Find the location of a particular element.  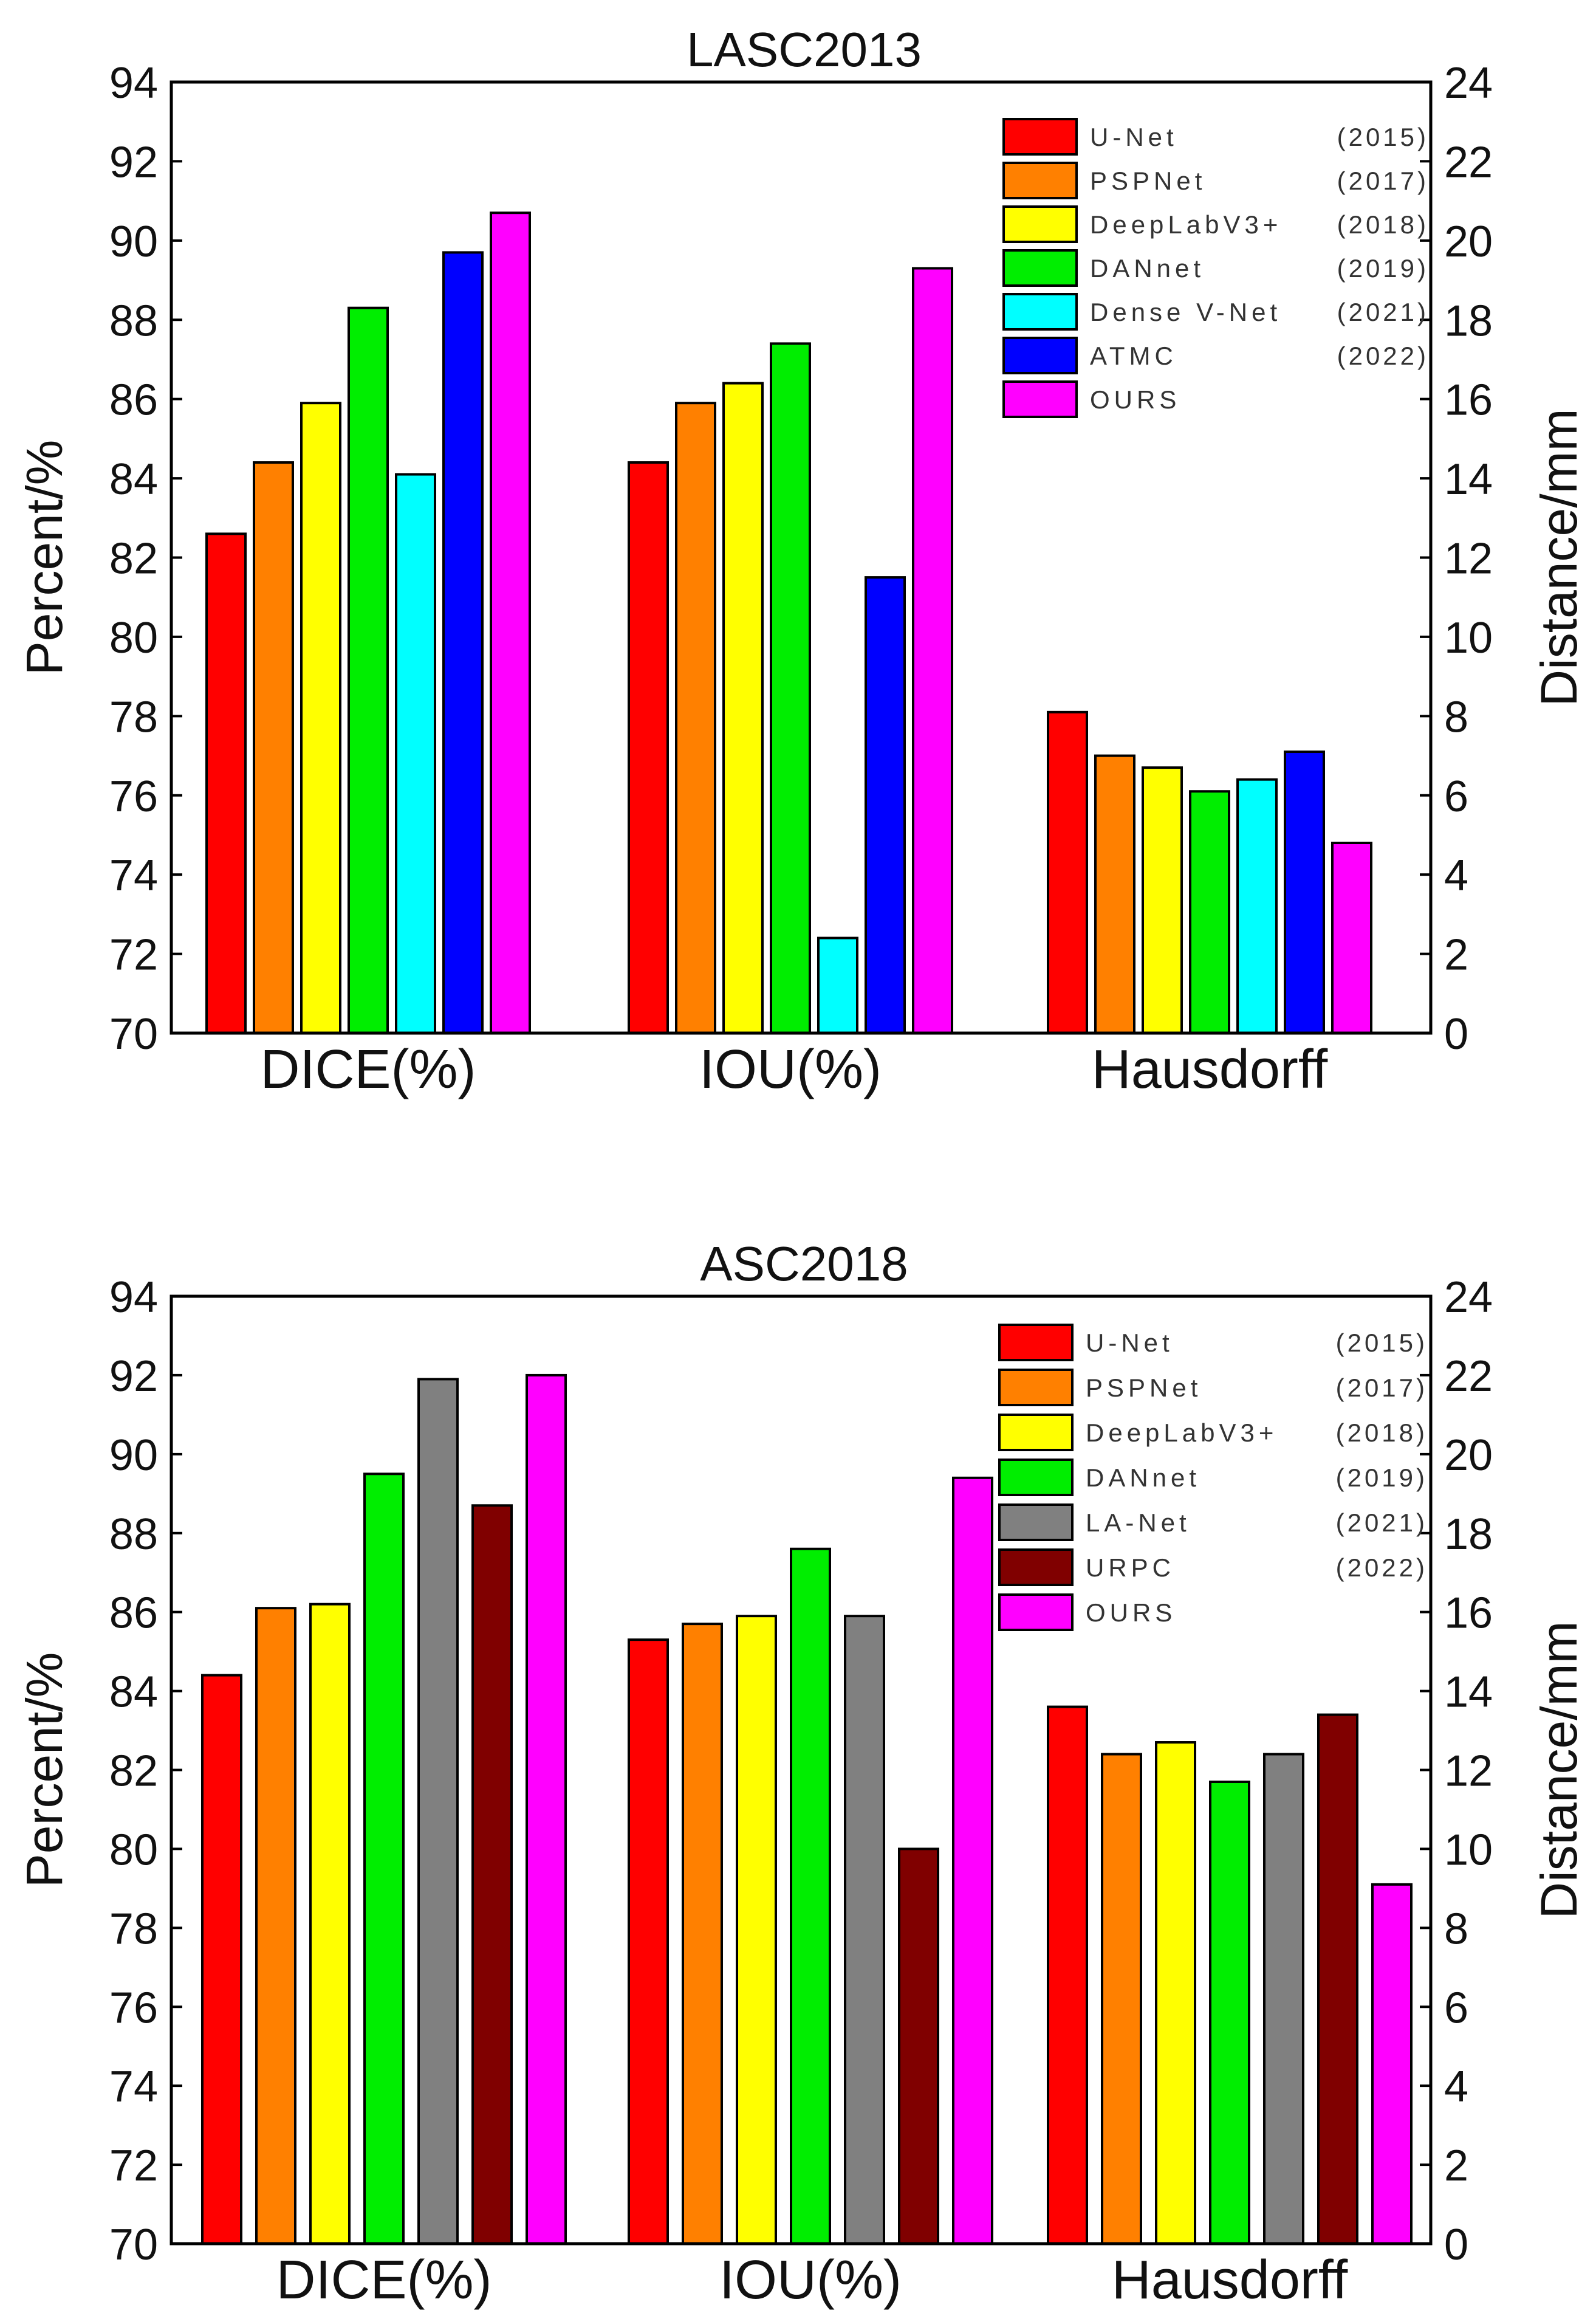

right-tick-label: 14 is located at coordinates (1469, 1692).